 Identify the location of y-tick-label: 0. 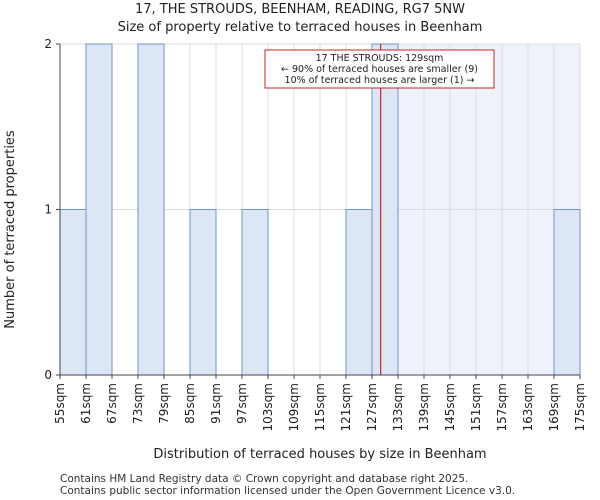
(48, 375).